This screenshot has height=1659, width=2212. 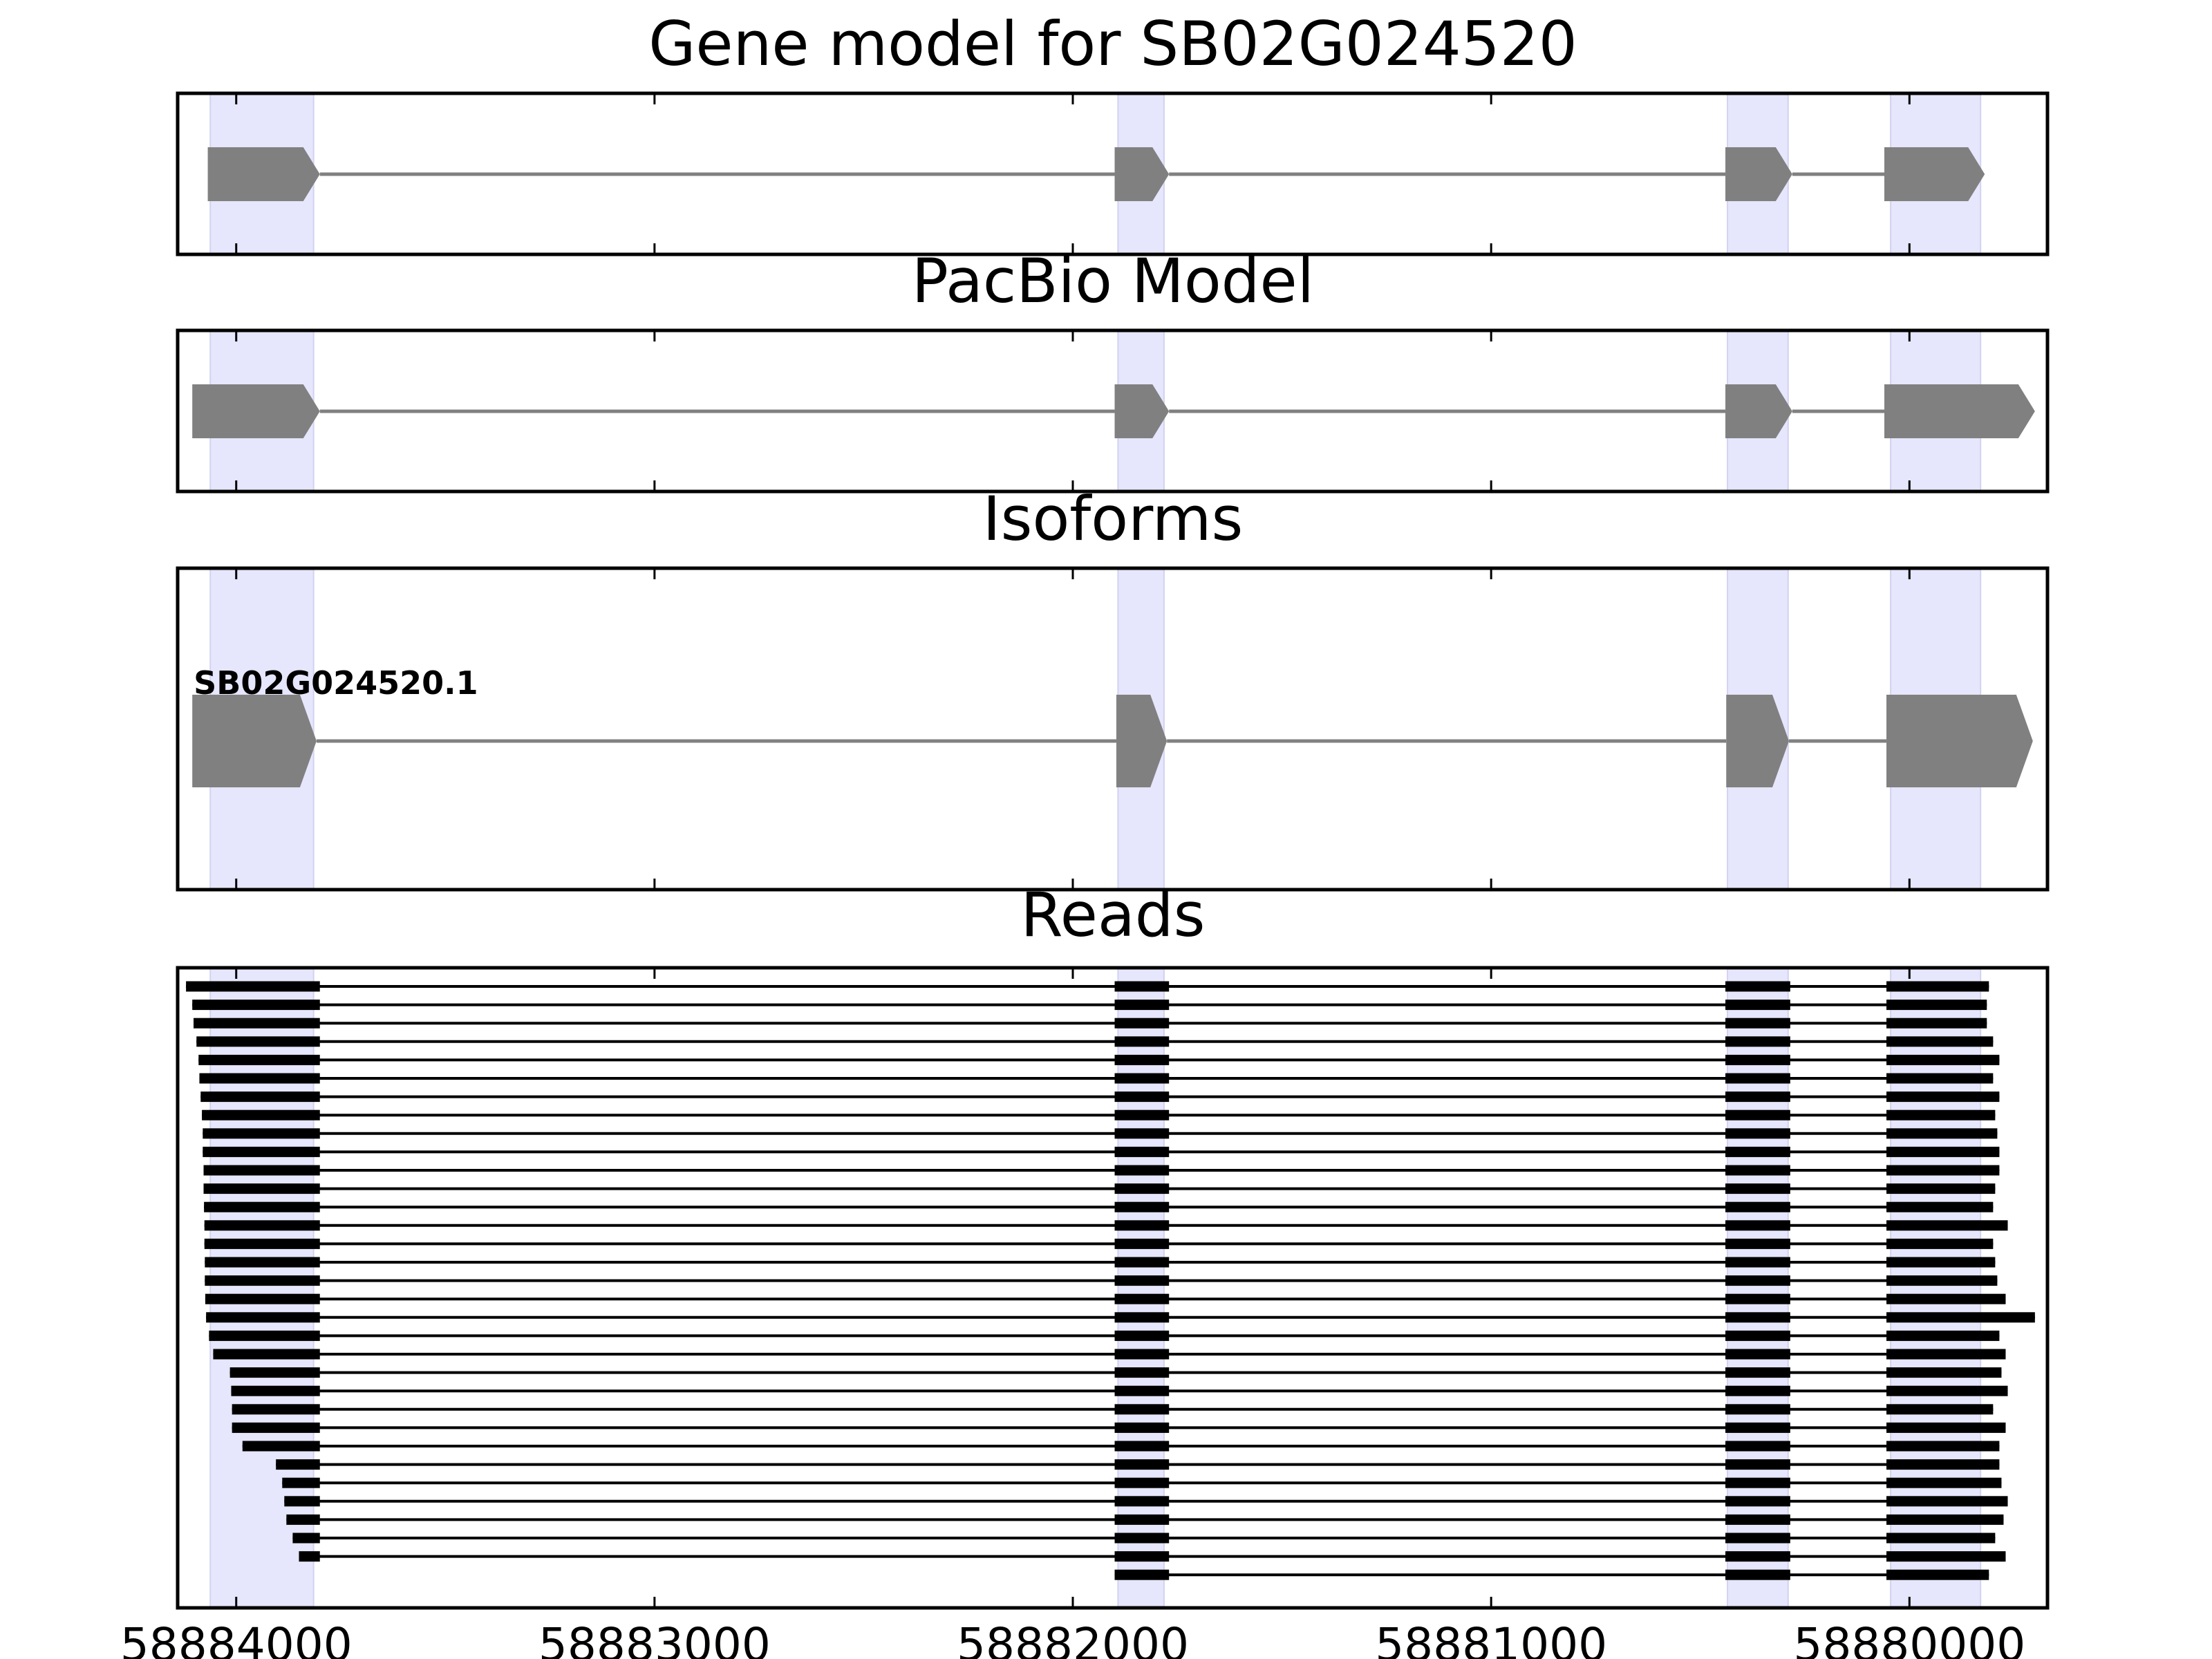 I want to click on panel-frame, so click(x=1113, y=174).